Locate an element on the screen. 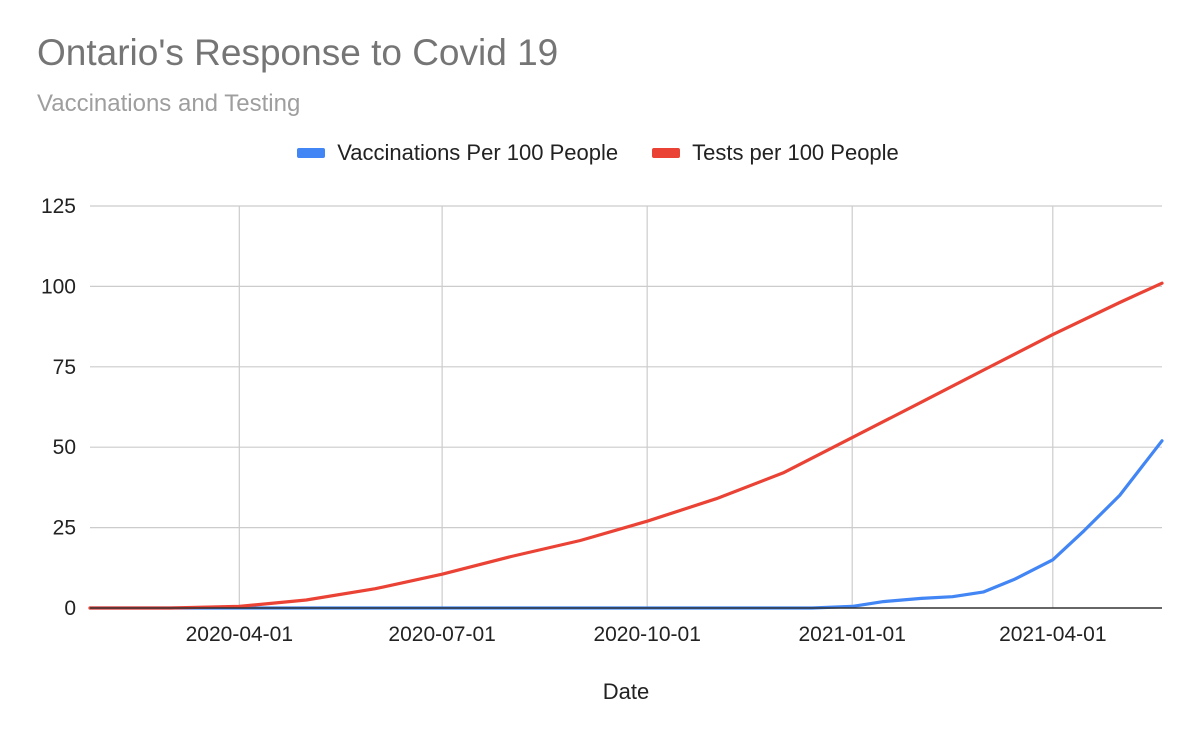 Image resolution: width=1196 pixels, height=734 pixels. legend-item-tests: Tests per 100 People is located at coordinates (775, 153).